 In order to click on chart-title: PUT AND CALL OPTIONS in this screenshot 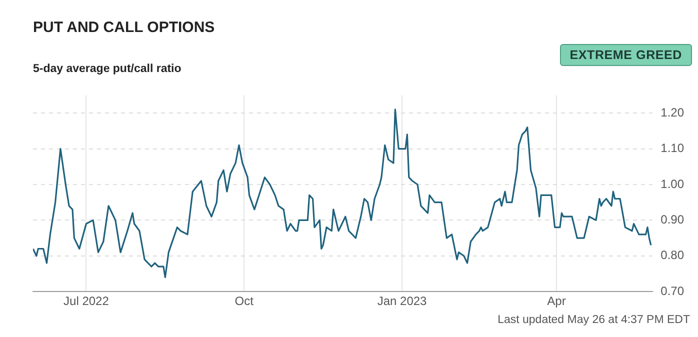, I will do `click(124, 27)`.